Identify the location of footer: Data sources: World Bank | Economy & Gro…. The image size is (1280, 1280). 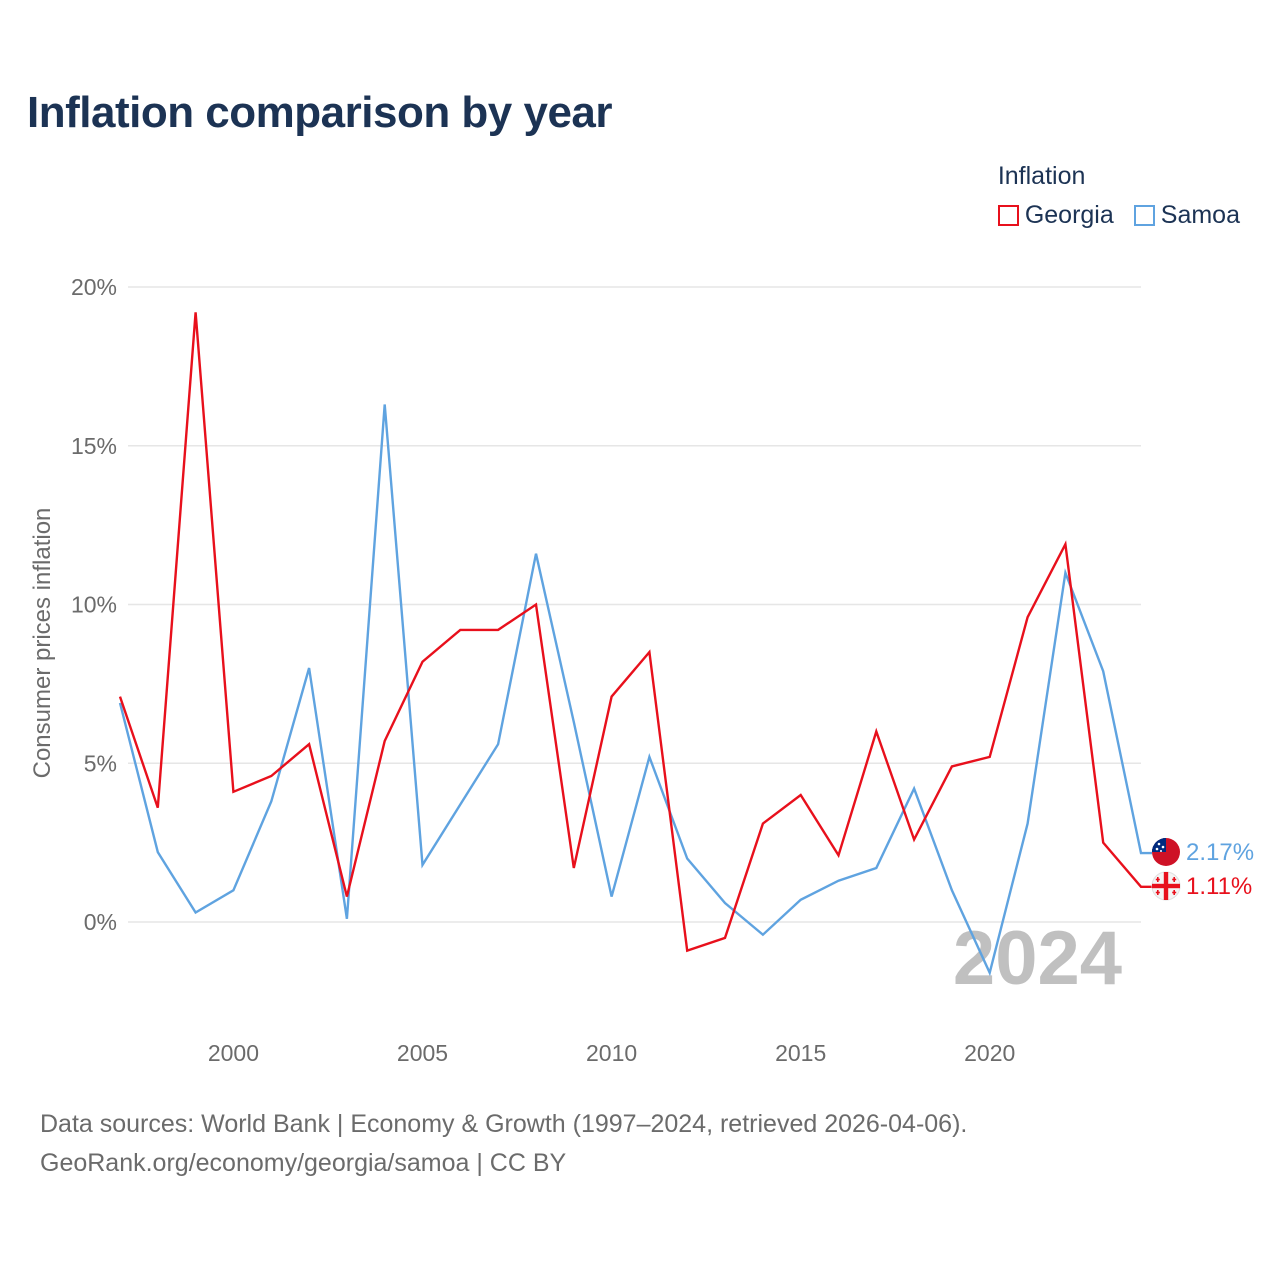
(503, 1144).